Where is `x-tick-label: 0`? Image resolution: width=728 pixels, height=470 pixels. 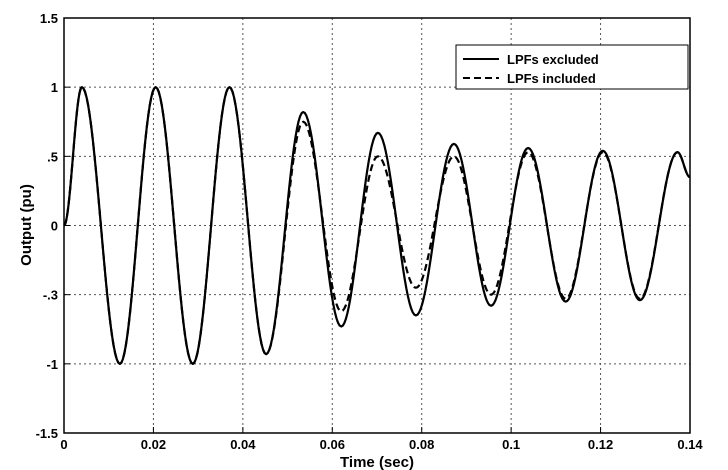 x-tick-label: 0 is located at coordinates (63, 444).